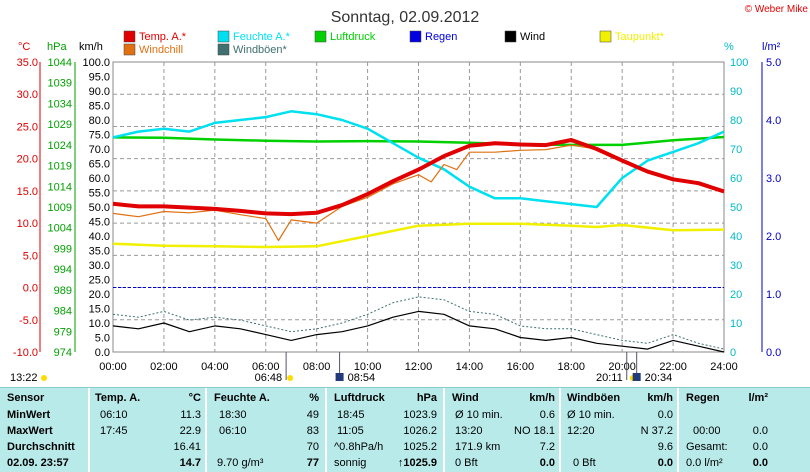  I want to click on temp-unit: °C, so click(194, 398).